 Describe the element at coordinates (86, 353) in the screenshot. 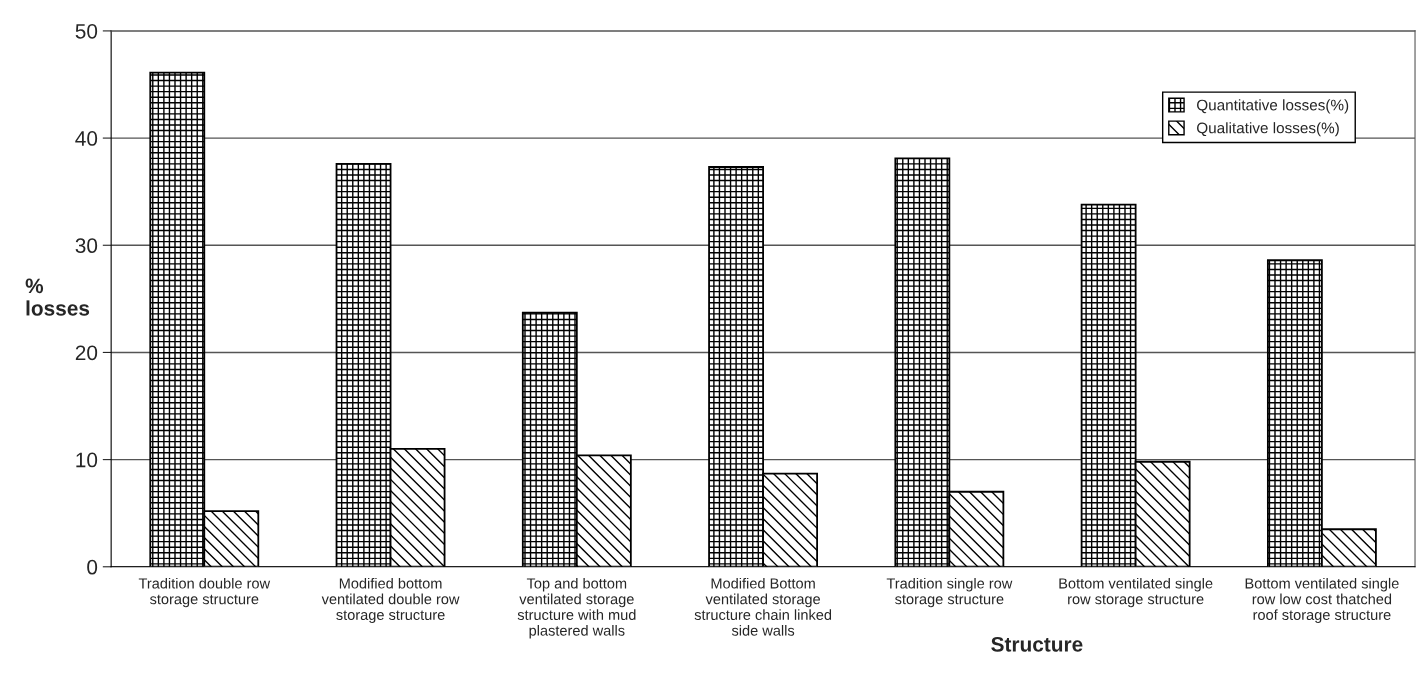

I see `y-tick-label: 20` at that location.